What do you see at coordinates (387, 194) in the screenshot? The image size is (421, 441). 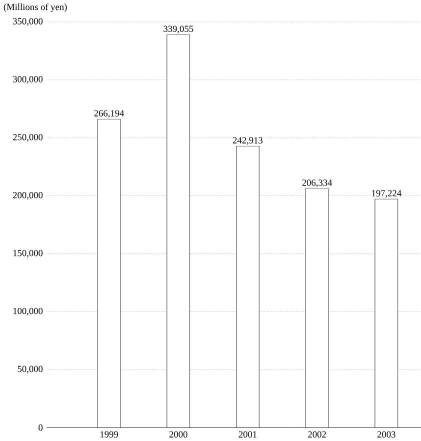 I see `data-label: 197,224` at bounding box center [387, 194].